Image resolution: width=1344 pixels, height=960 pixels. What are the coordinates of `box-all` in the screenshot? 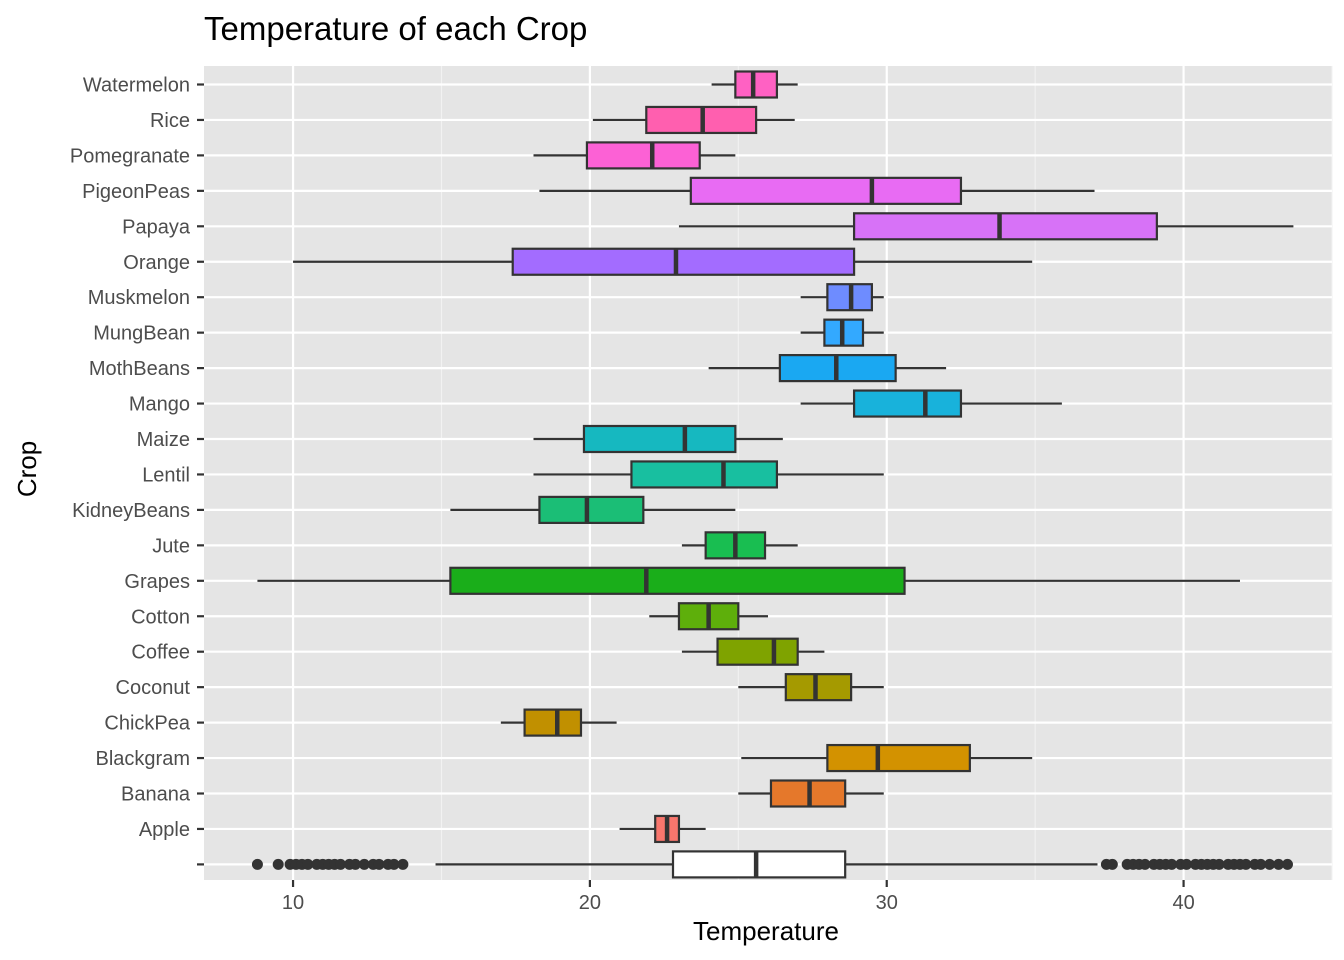 It's located at (772, 864).